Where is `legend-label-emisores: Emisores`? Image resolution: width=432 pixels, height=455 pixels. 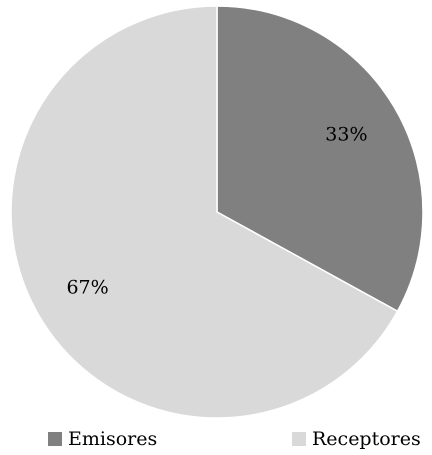 legend-label-emisores: Emisores is located at coordinates (113, 439).